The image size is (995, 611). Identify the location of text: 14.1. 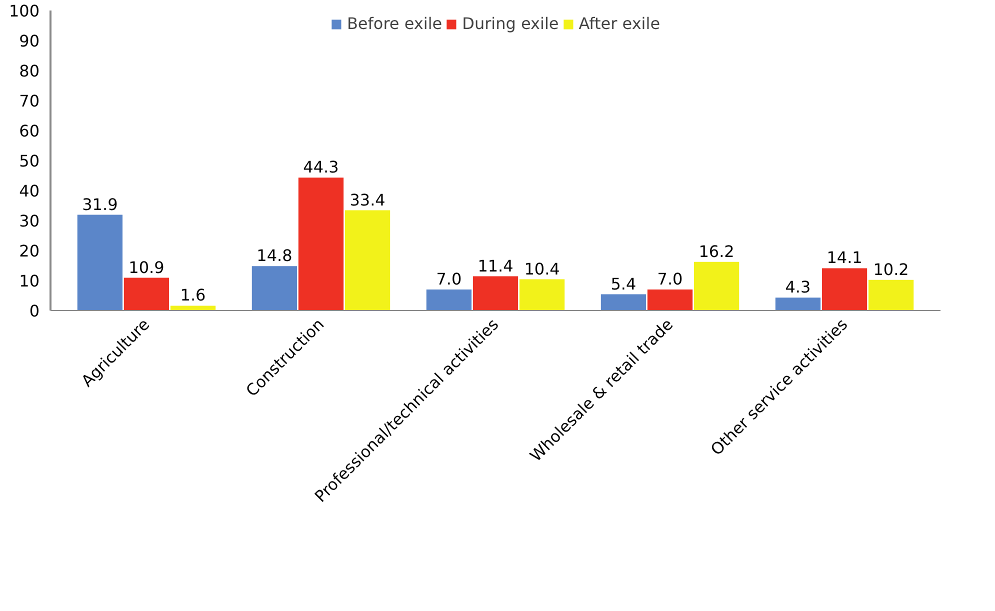
(844, 258).